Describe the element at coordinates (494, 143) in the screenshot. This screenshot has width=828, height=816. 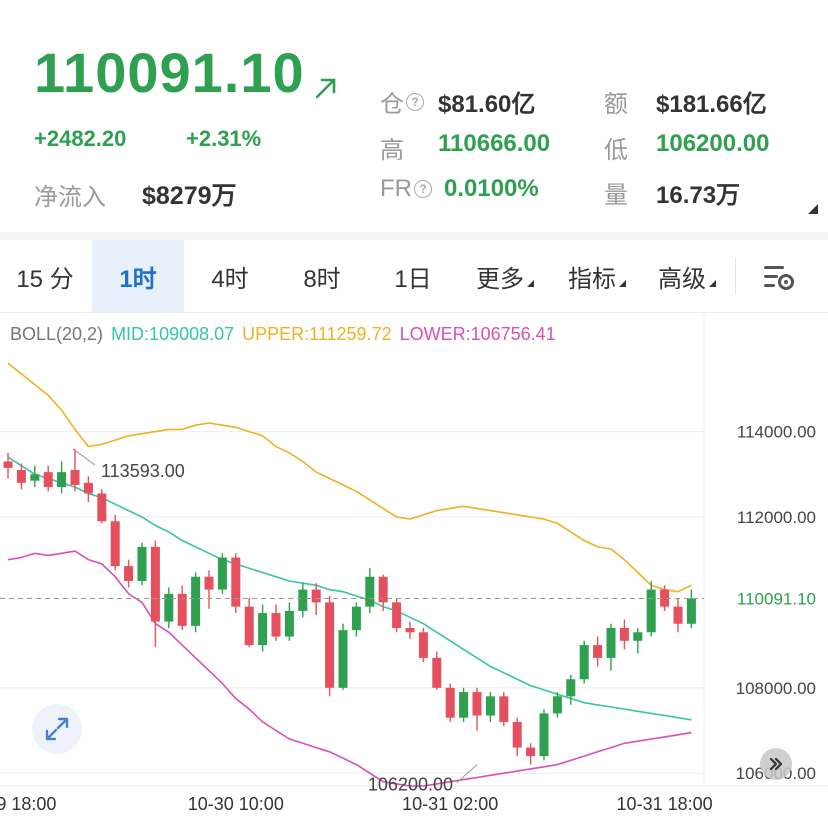
I see `high-value: 110666.00` at that location.